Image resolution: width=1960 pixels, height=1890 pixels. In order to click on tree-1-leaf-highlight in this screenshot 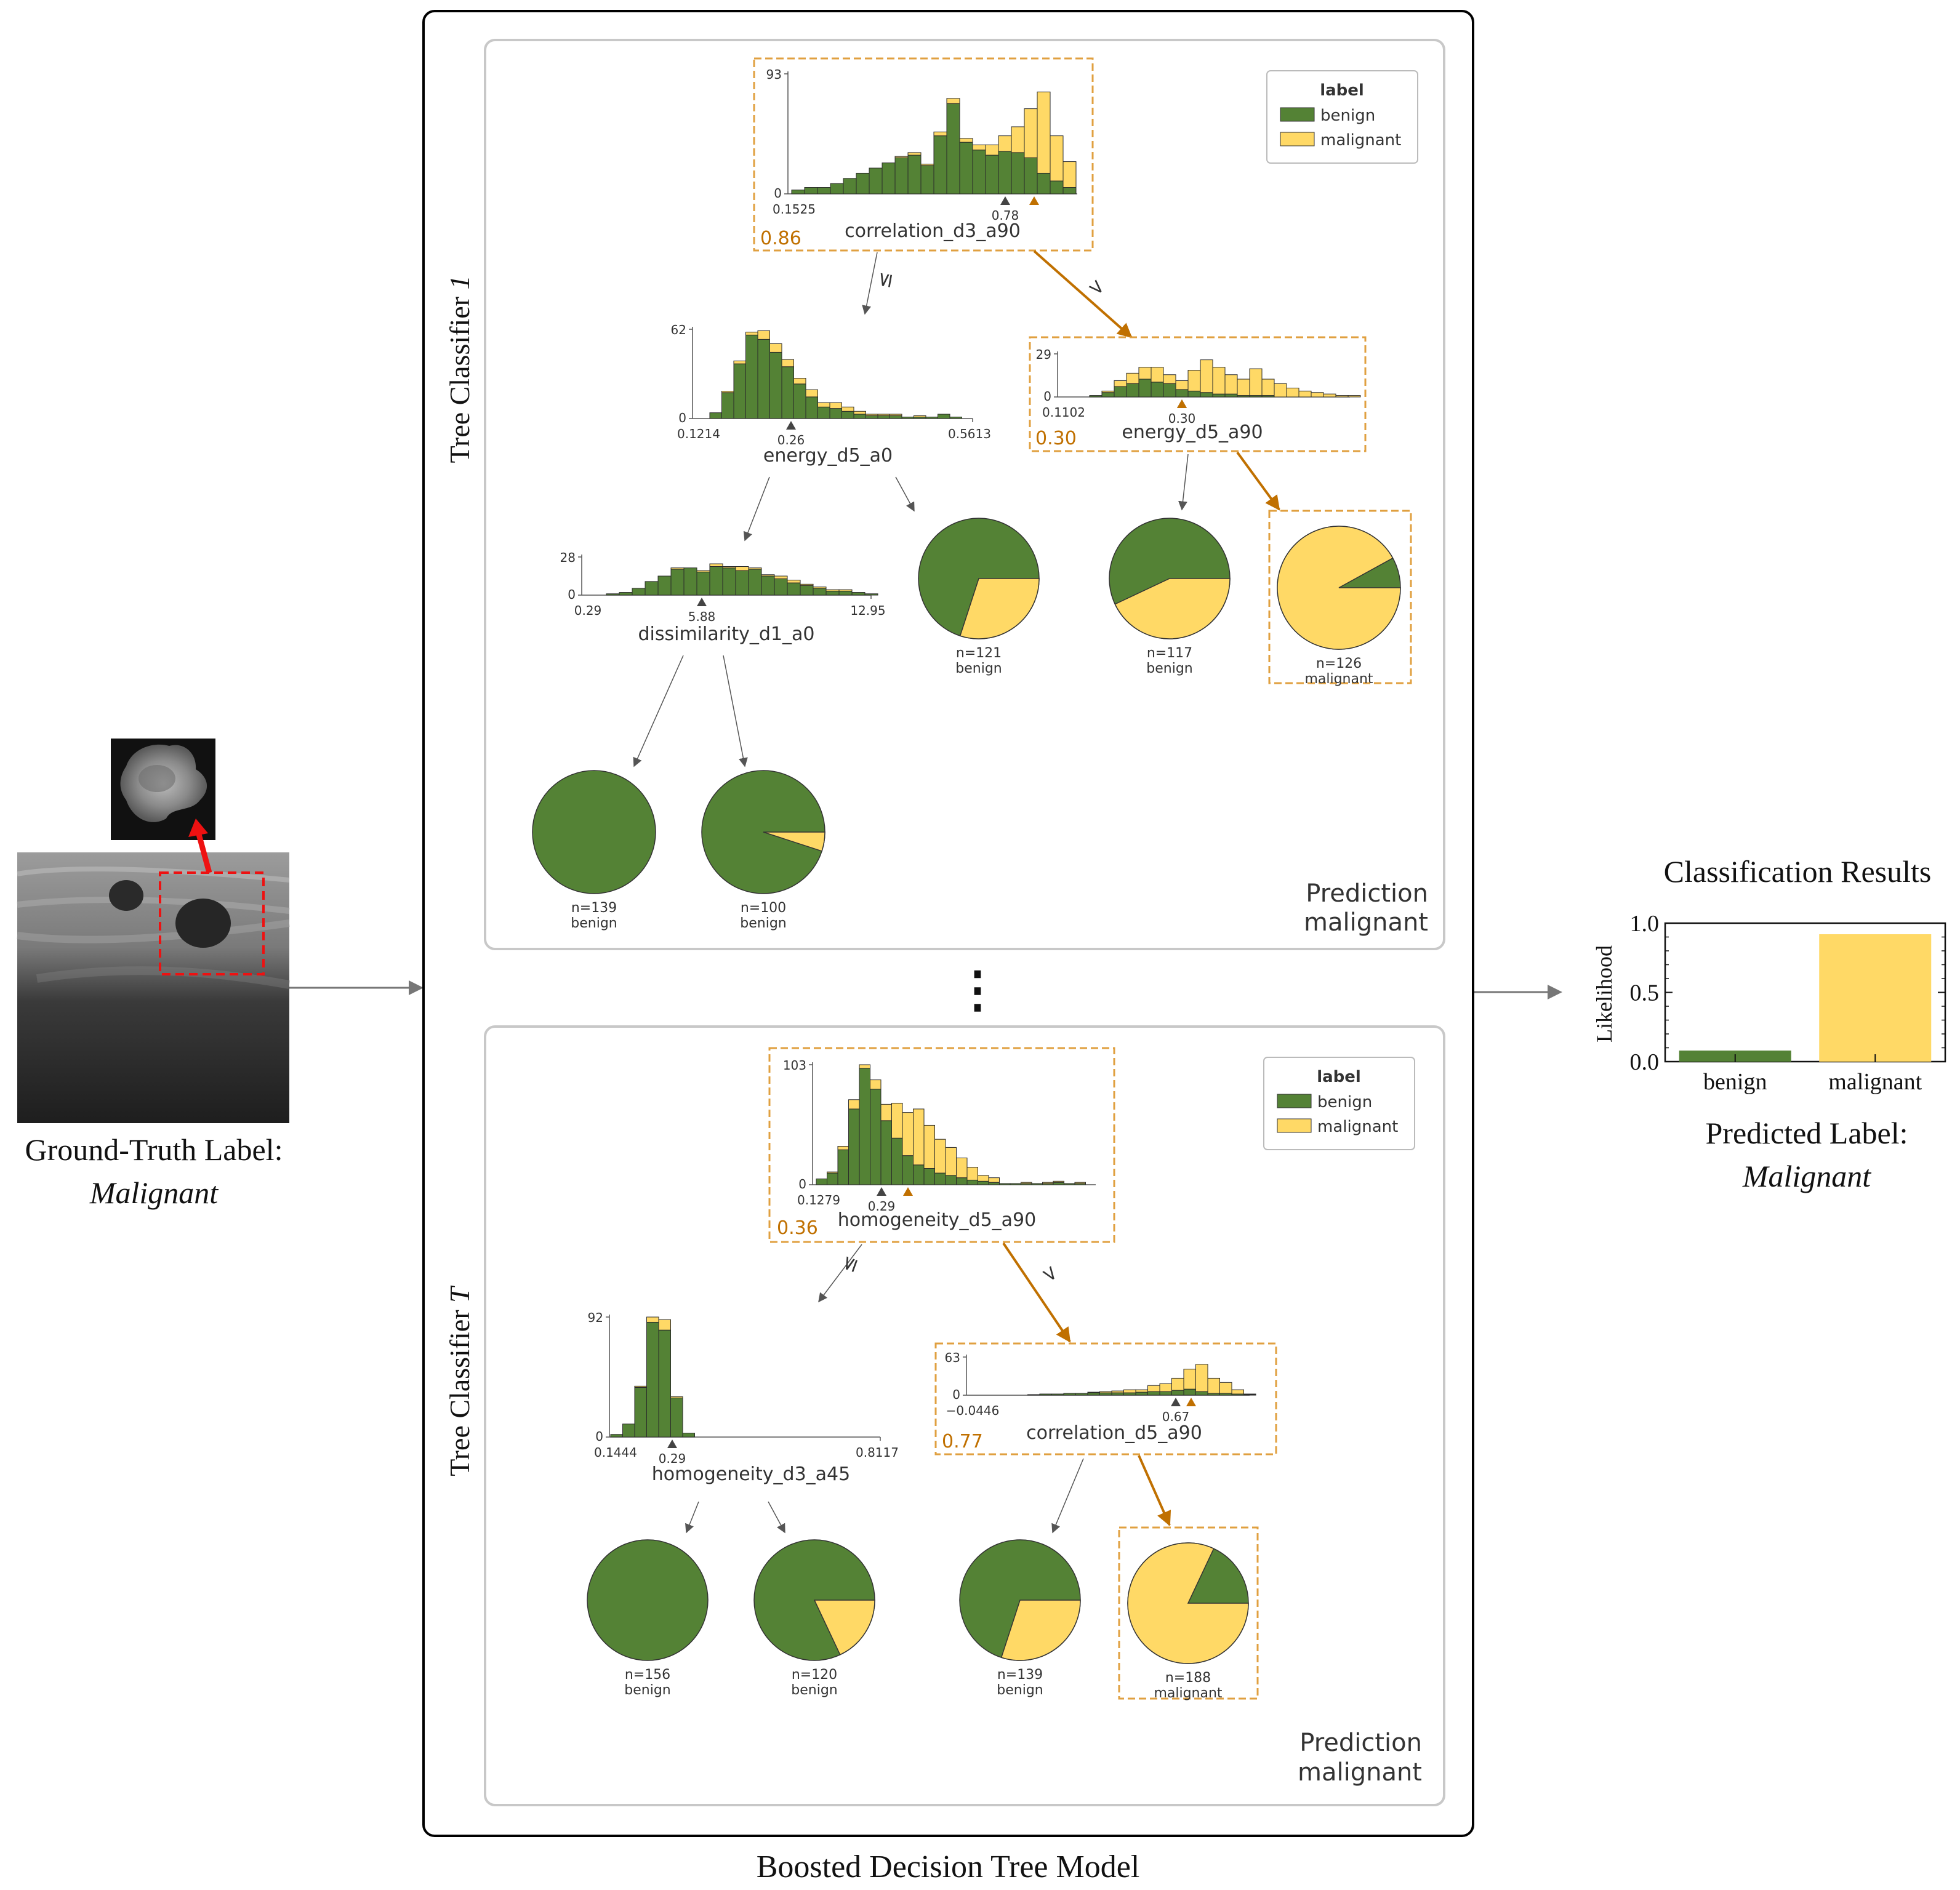, I will do `click(1340, 597)`.